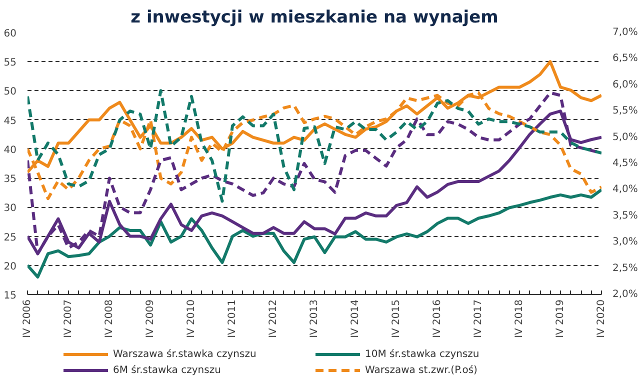 The image size is (640, 384). I want to click on x-tick-label: IV 2010, so click(191, 318).